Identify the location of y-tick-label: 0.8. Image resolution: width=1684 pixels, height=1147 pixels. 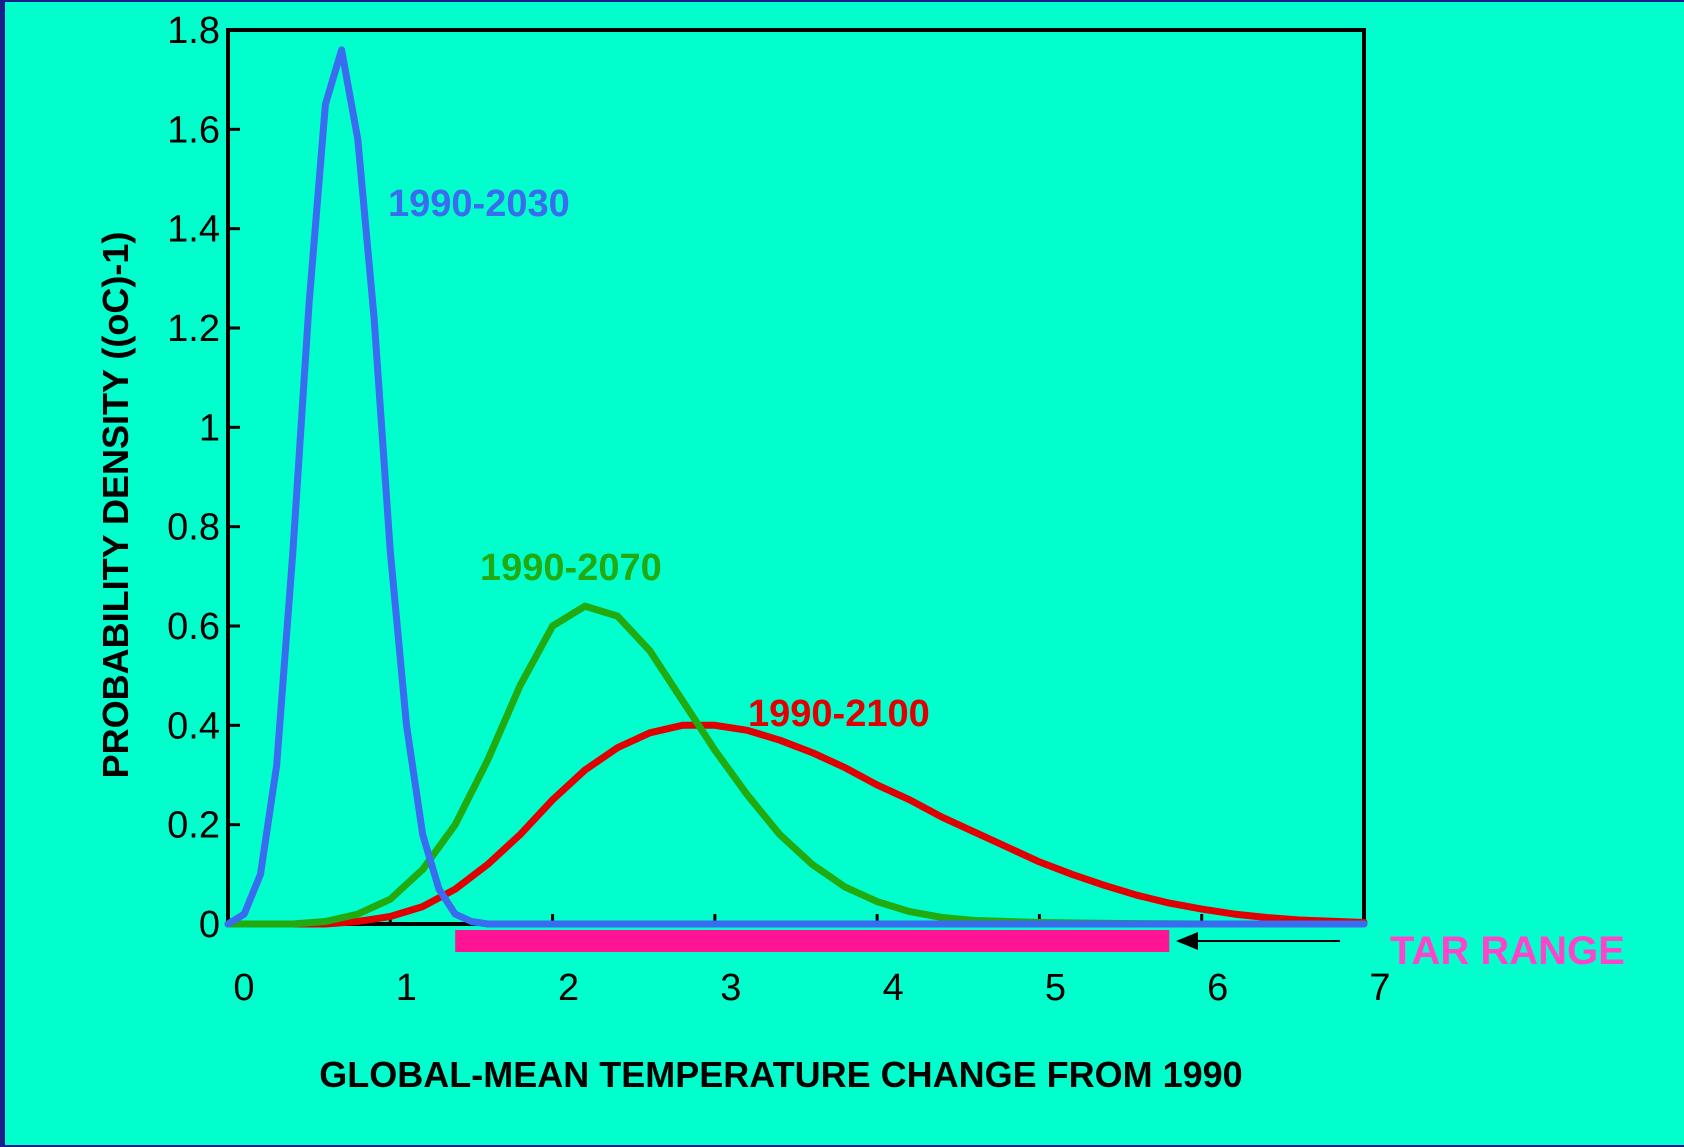
(193, 528).